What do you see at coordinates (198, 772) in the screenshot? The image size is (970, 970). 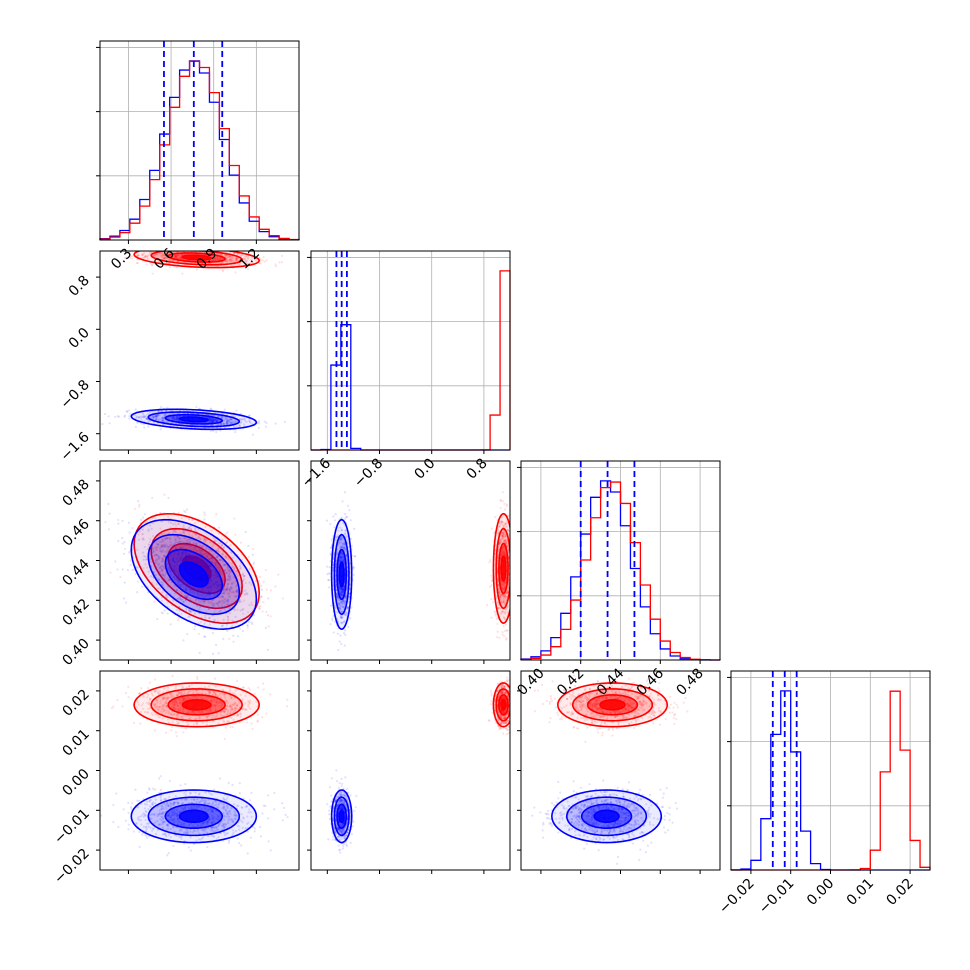 I see `scatter-panel-p1-p4` at bounding box center [198, 772].